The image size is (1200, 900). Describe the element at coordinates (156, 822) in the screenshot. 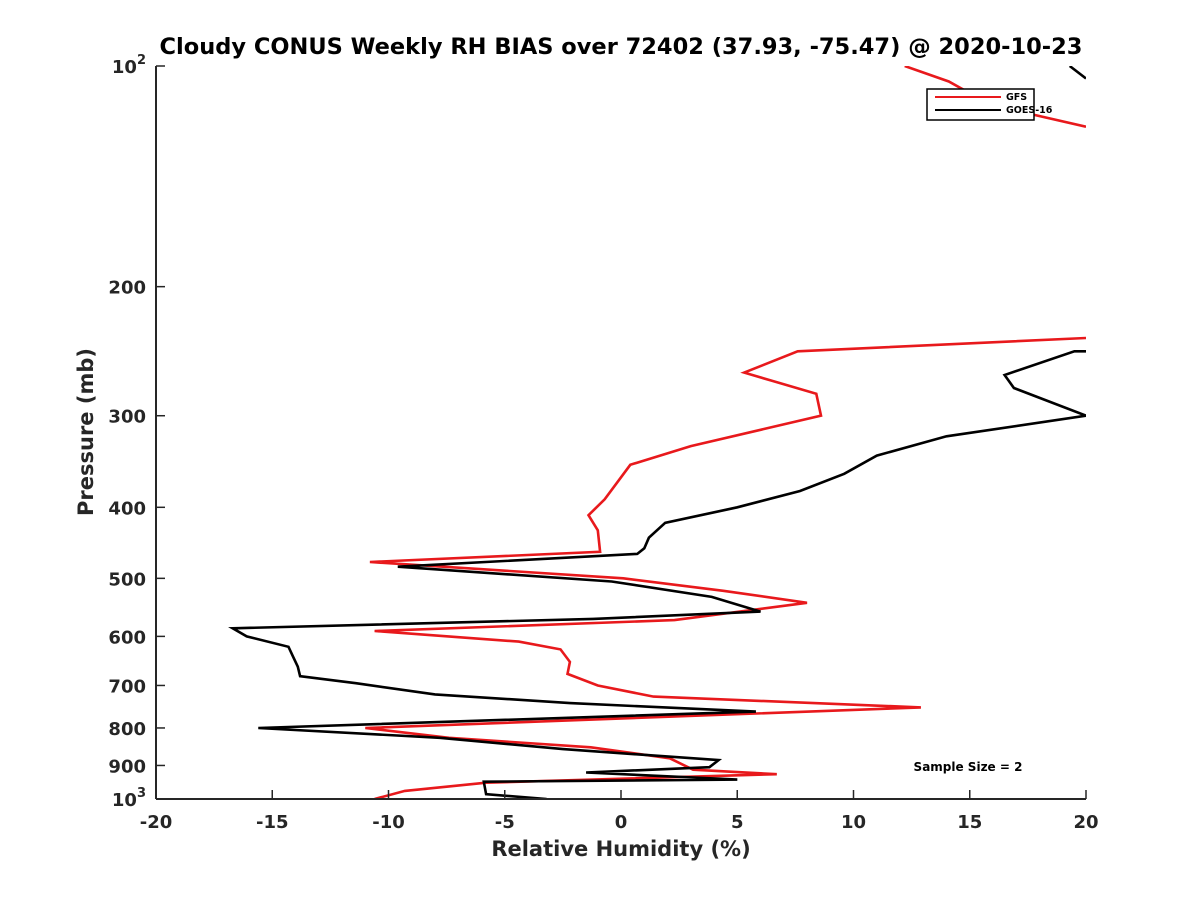

I see `x-tick-label: -20` at that location.